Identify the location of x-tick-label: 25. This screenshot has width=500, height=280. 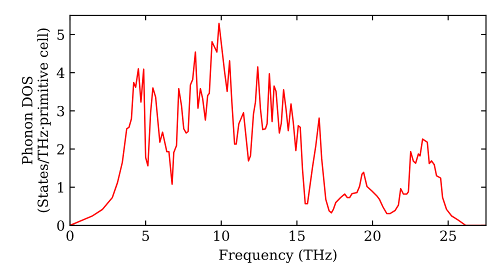
(448, 236).